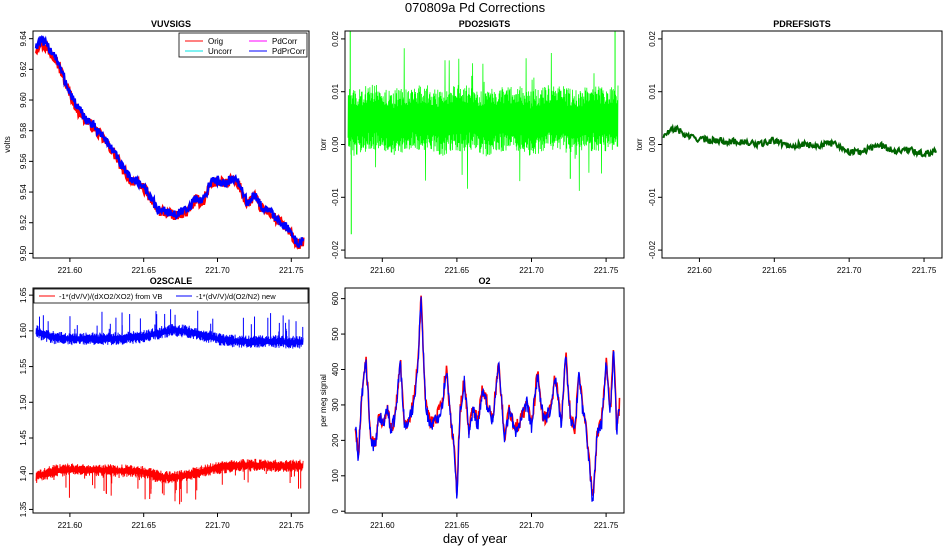 The height and width of the screenshot is (550, 950). Describe the element at coordinates (23, 222) in the screenshot. I see `y-tick-label: 9.52` at that location.